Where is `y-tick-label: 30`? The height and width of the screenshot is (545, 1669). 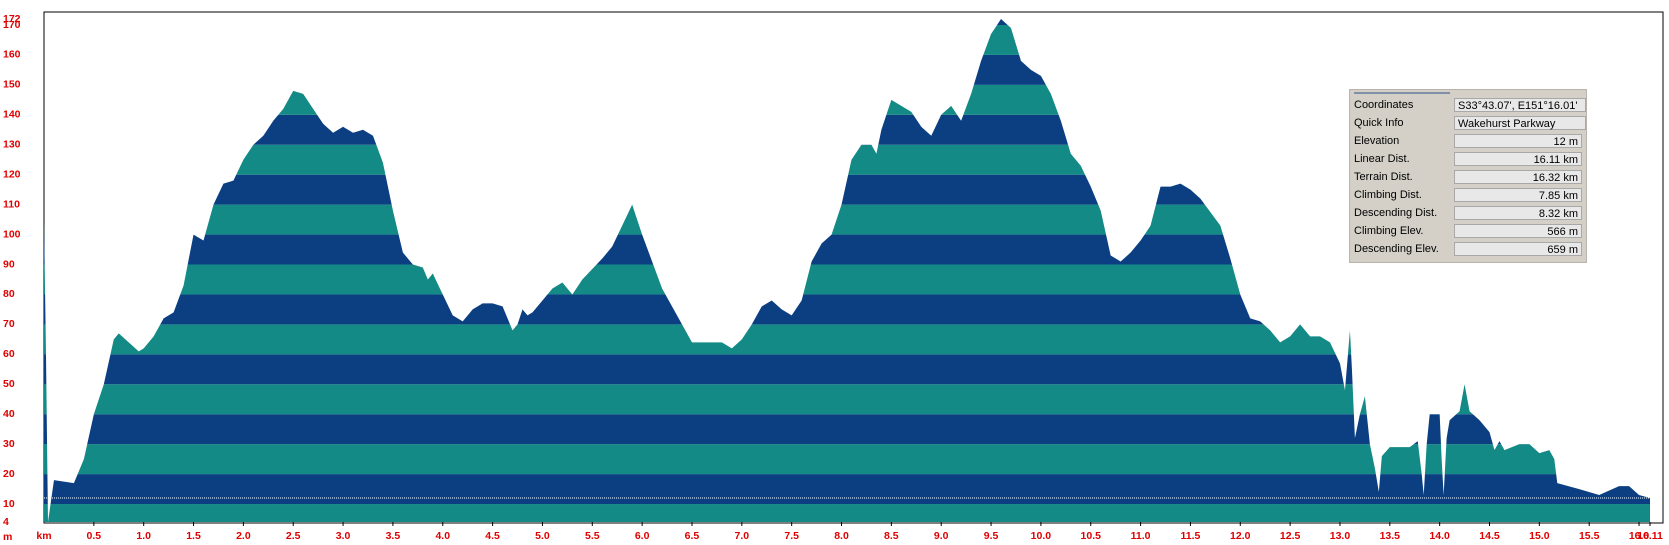 y-tick-label: 30 is located at coordinates (9, 444).